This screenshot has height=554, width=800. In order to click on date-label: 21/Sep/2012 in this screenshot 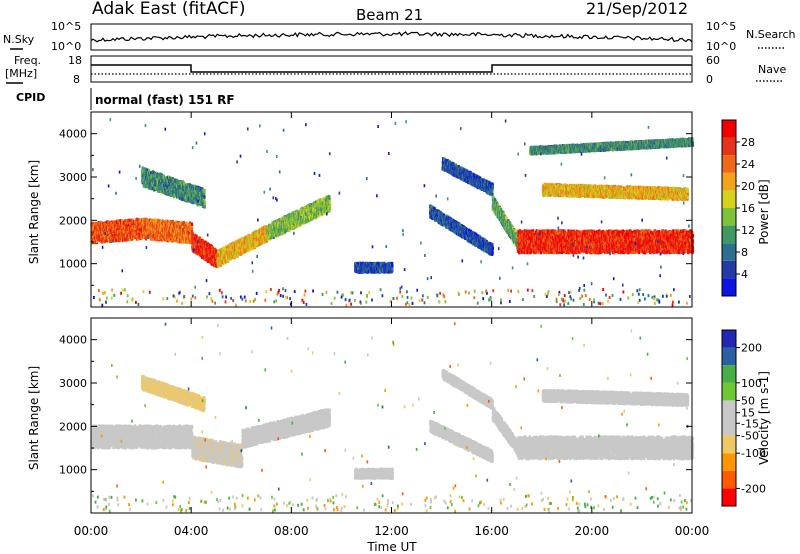, I will do `click(637, 9)`.